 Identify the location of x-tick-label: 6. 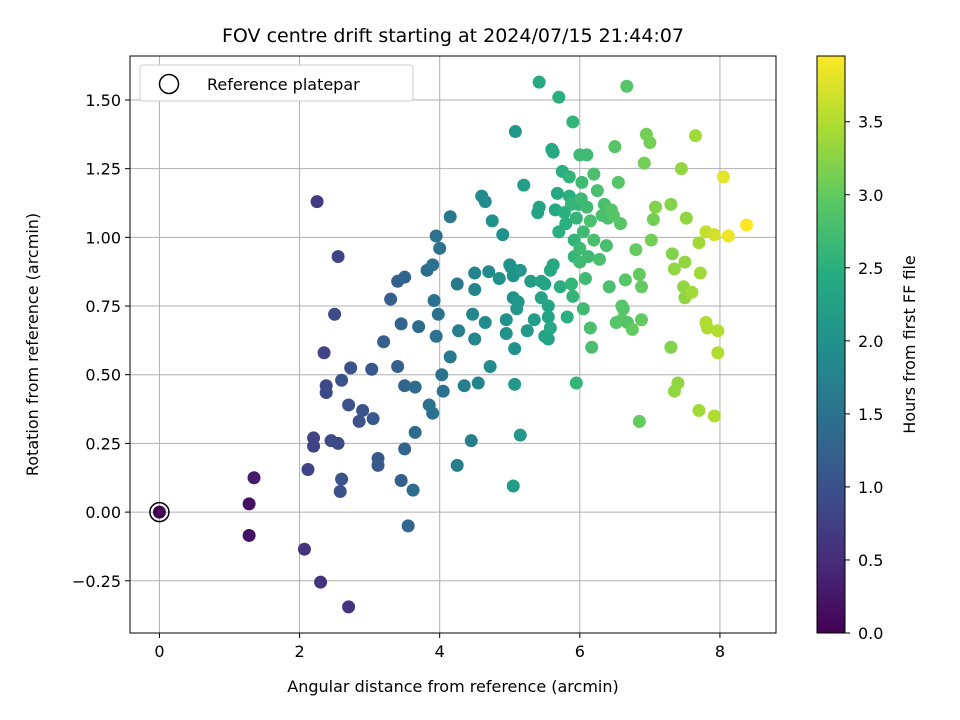
(580, 651).